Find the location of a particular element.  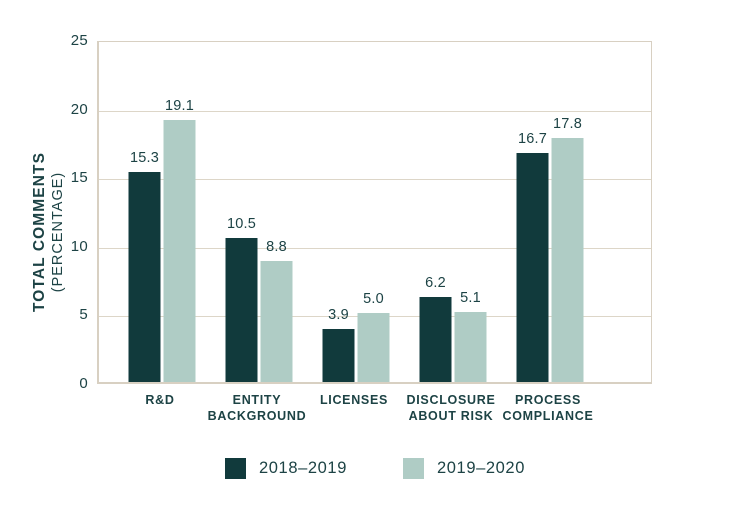

x-category-label-line: DISCLOSURE is located at coordinates (451, 400).